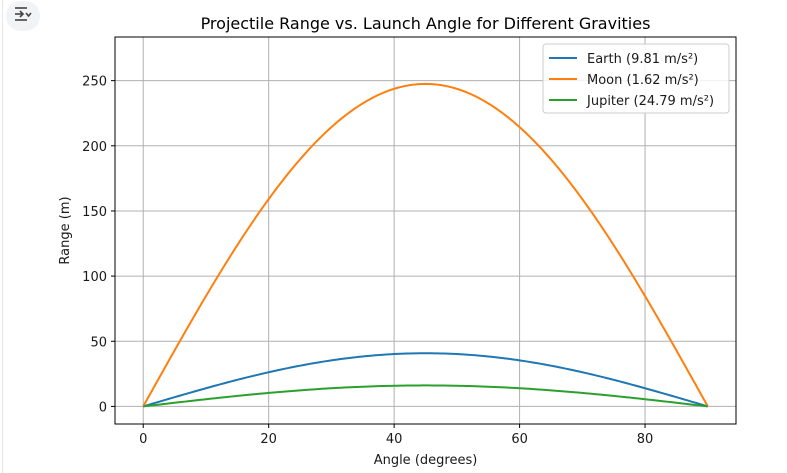 Image resolution: width=787 pixels, height=473 pixels. Describe the element at coordinates (426, 460) in the screenshot. I see `x-axis-title: Angle (degrees)` at that location.